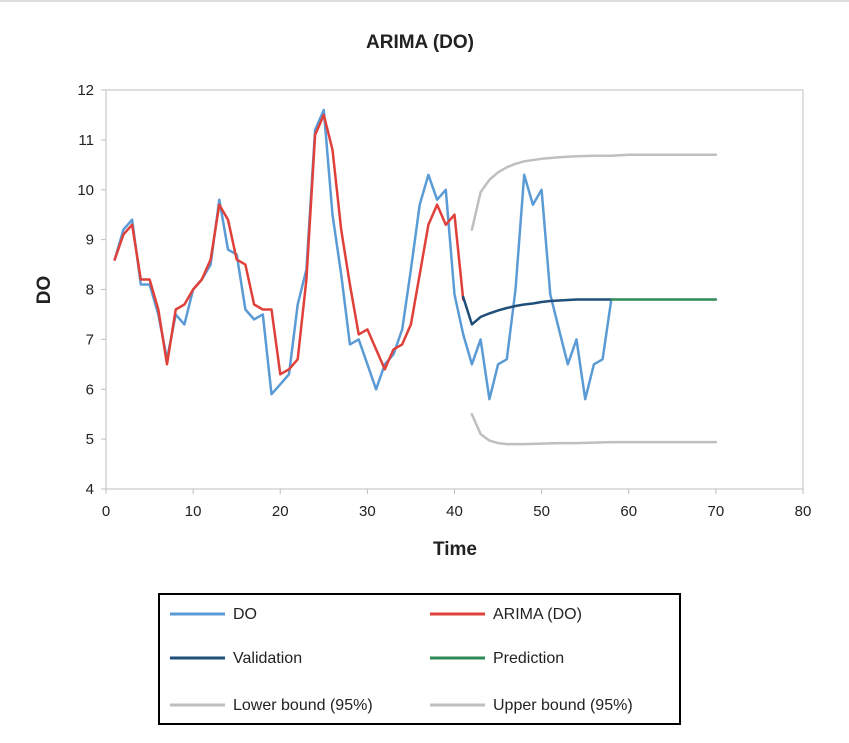 The height and width of the screenshot is (743, 849). I want to click on series-line-validation, so click(537, 310).